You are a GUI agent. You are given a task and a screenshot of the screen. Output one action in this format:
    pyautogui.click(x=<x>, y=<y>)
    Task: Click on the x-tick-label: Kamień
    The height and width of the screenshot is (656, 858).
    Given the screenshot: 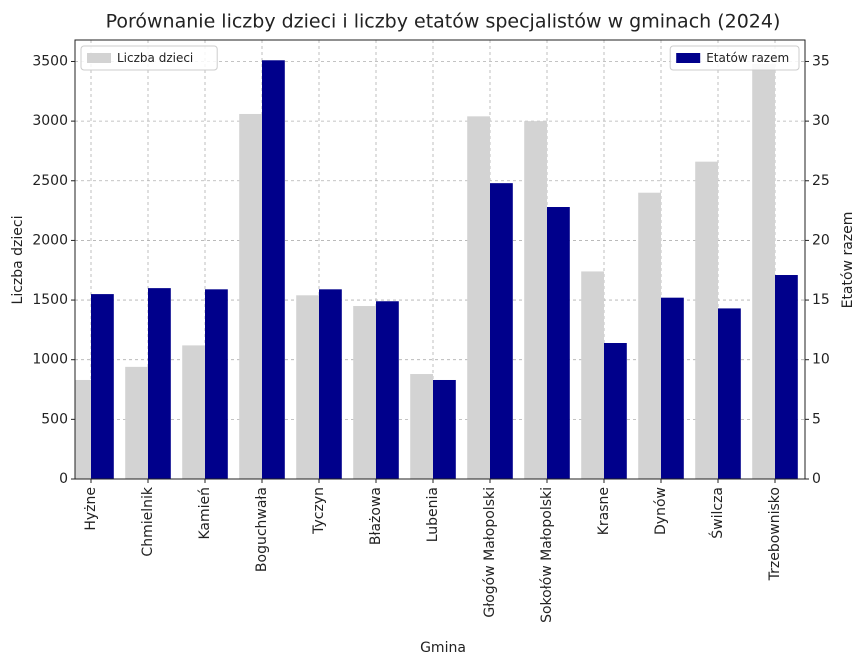 What is the action you would take?
    pyautogui.click(x=205, y=513)
    